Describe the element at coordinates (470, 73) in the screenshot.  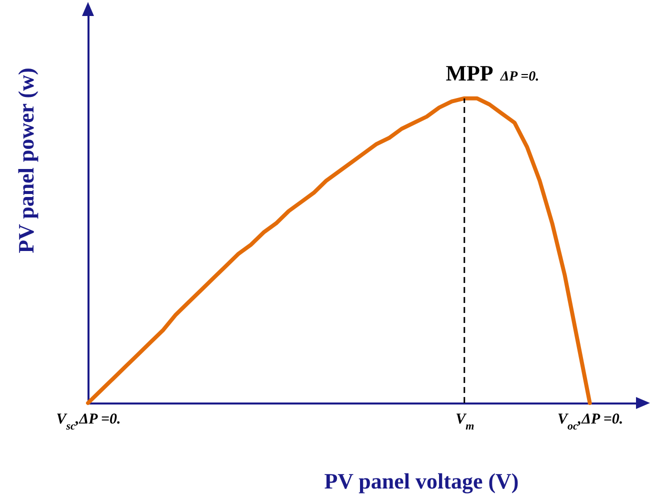
I see `annotation: MPP` at that location.